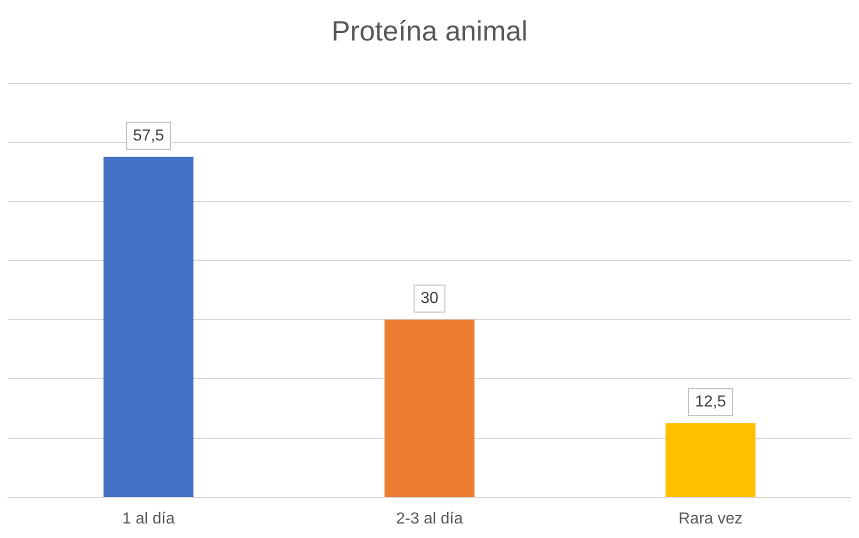  Describe the element at coordinates (148, 135) in the screenshot. I see `data-label: 57,5` at that location.